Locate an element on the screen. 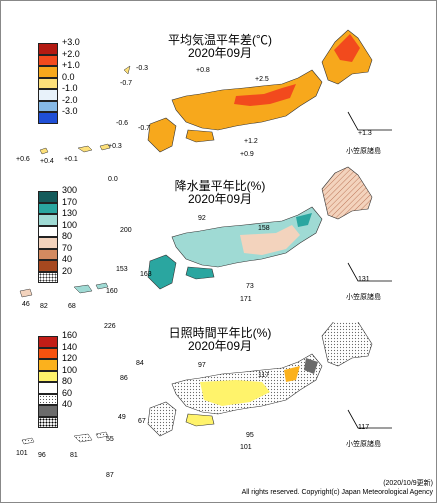  value-label: -0.3 is located at coordinates (142, 68).